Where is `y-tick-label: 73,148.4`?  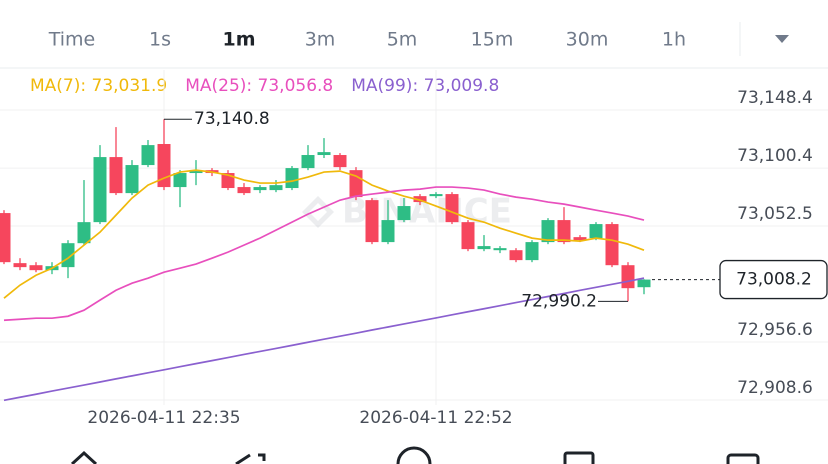 y-tick-label: 73,148.4 is located at coordinates (775, 98).